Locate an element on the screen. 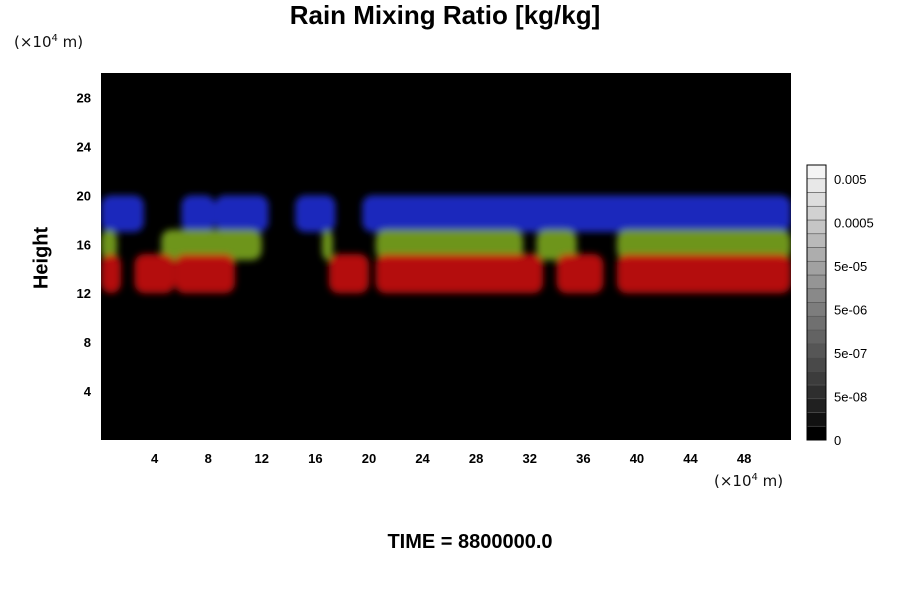 Image resolution: width=900 pixels, height=600 pixels. colorbar-label: 0 is located at coordinates (837, 440).